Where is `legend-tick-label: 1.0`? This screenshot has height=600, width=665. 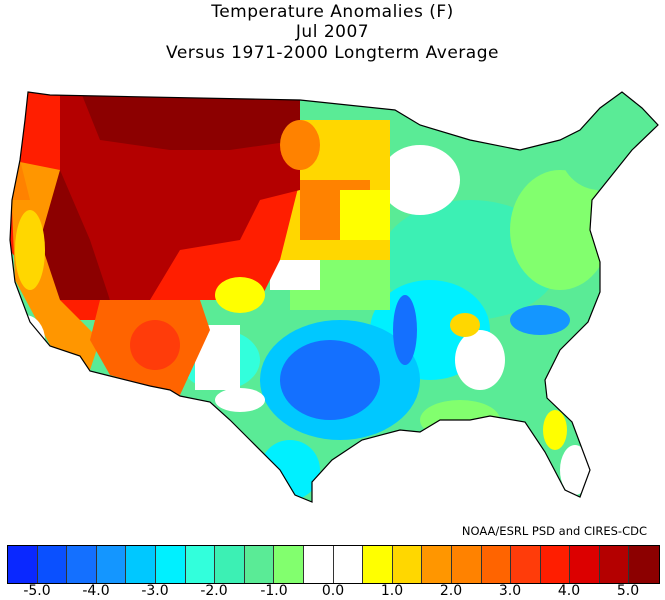
legend-tick-label: 1.0 is located at coordinates (392, 591).